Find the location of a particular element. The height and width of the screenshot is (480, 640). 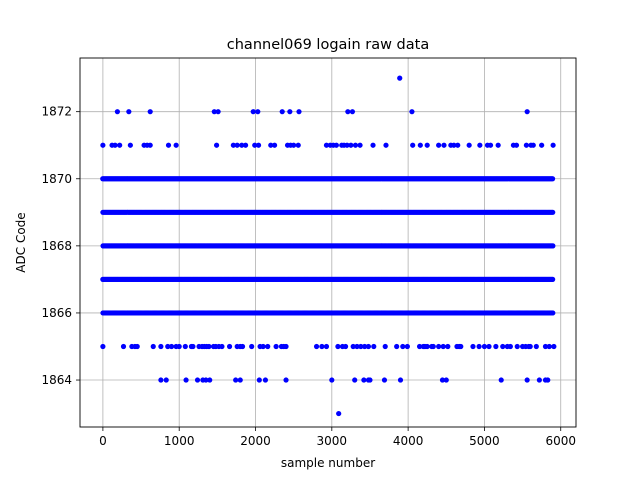

y-tick-label: 1872 is located at coordinates (56, 112).